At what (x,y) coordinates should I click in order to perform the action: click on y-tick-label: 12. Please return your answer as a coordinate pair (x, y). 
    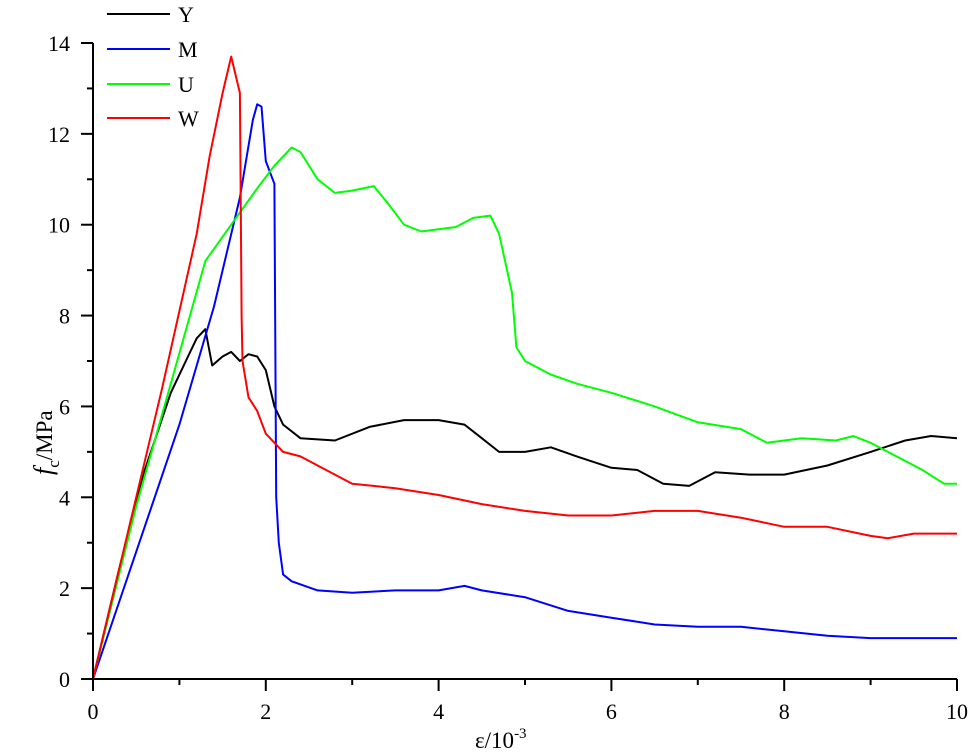
    Looking at the image, I should click on (59, 134).